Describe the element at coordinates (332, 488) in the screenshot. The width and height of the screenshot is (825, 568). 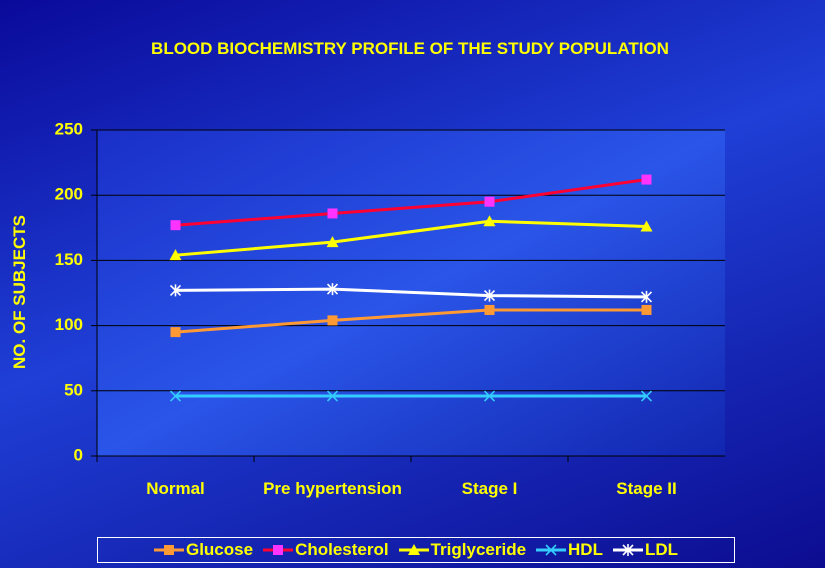
I see `x-tick-label: Pre hypertension` at that location.